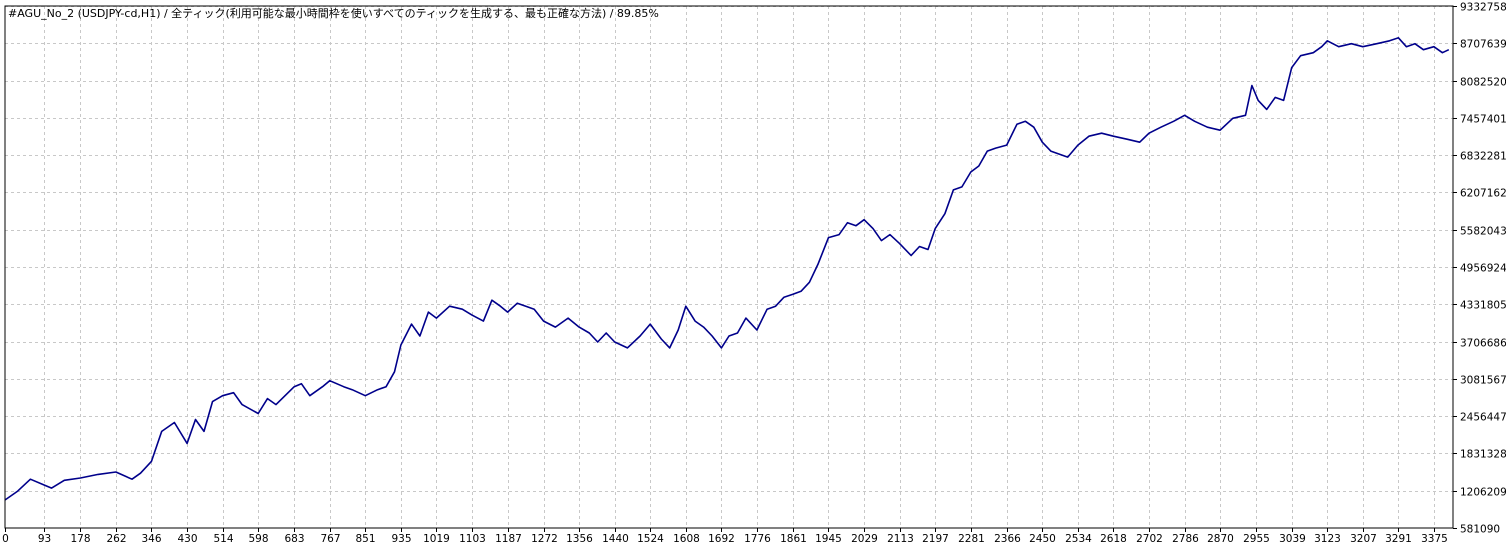 The height and width of the screenshot is (550, 1506). Describe the element at coordinates (935, 539) in the screenshot. I see `x-tick-label: 2197` at that location.